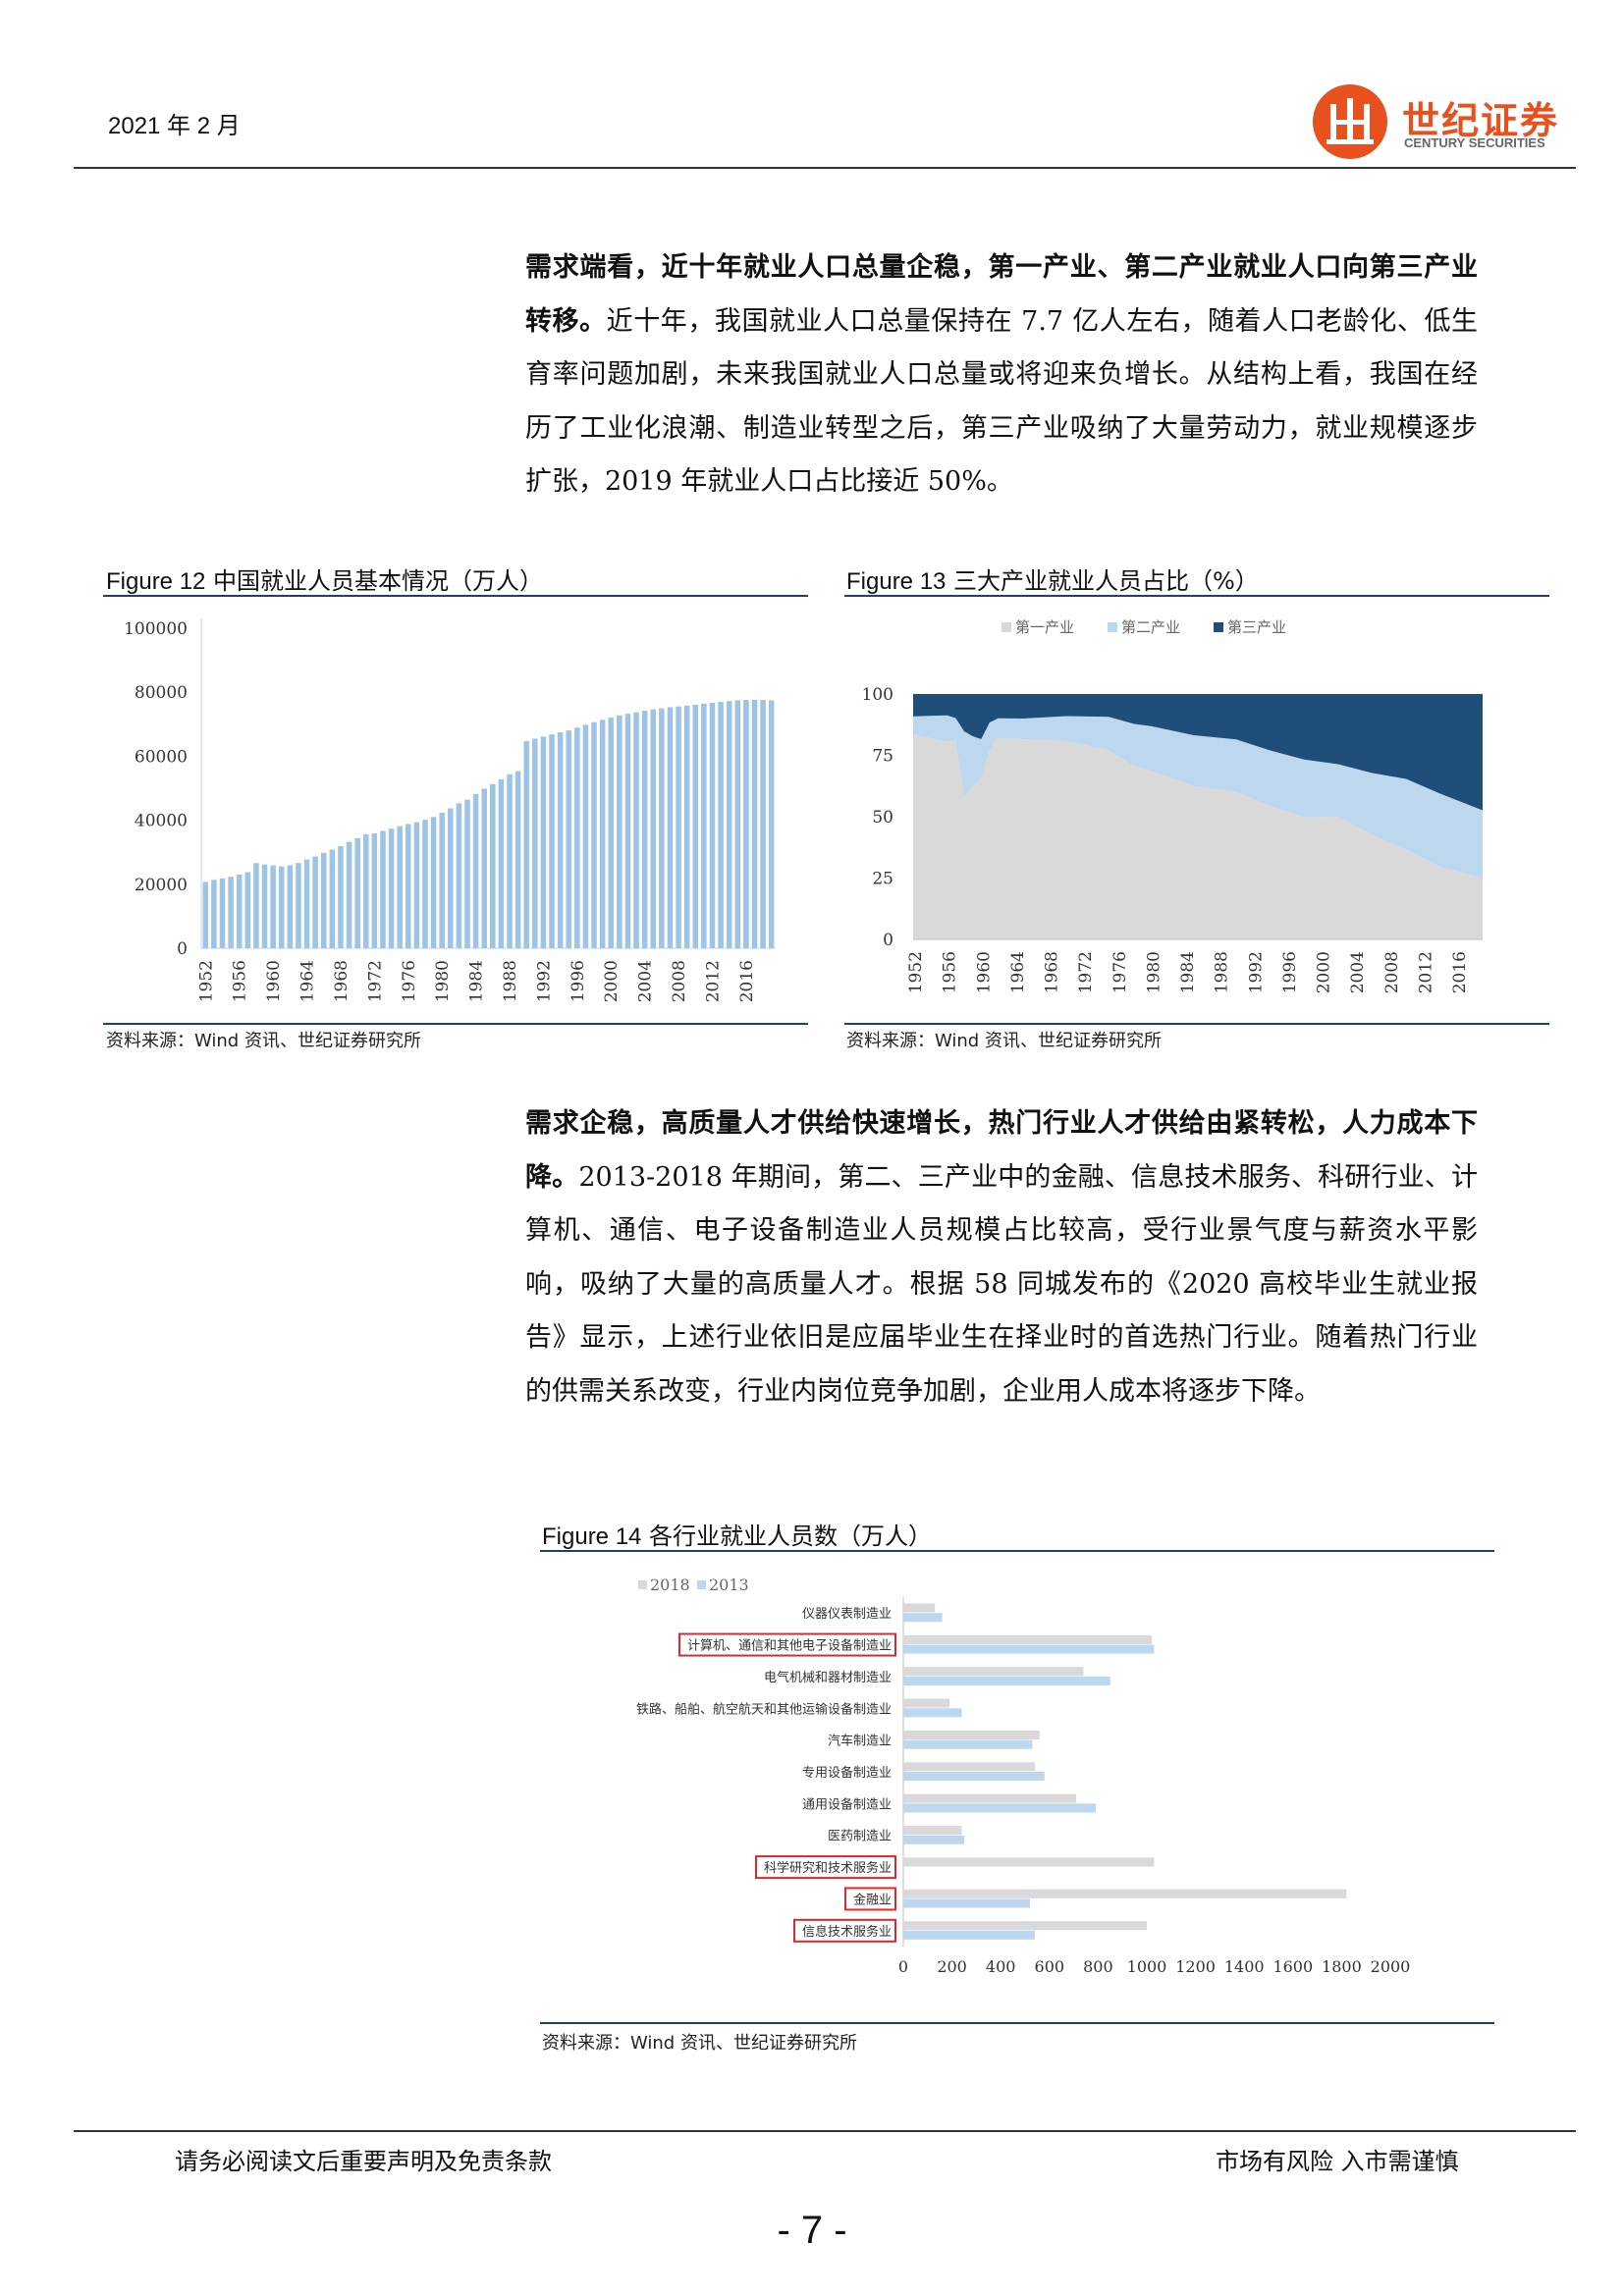 This screenshot has height=2296, width=1624. I want to click on x-tick-label: 1964, so click(1018, 972).